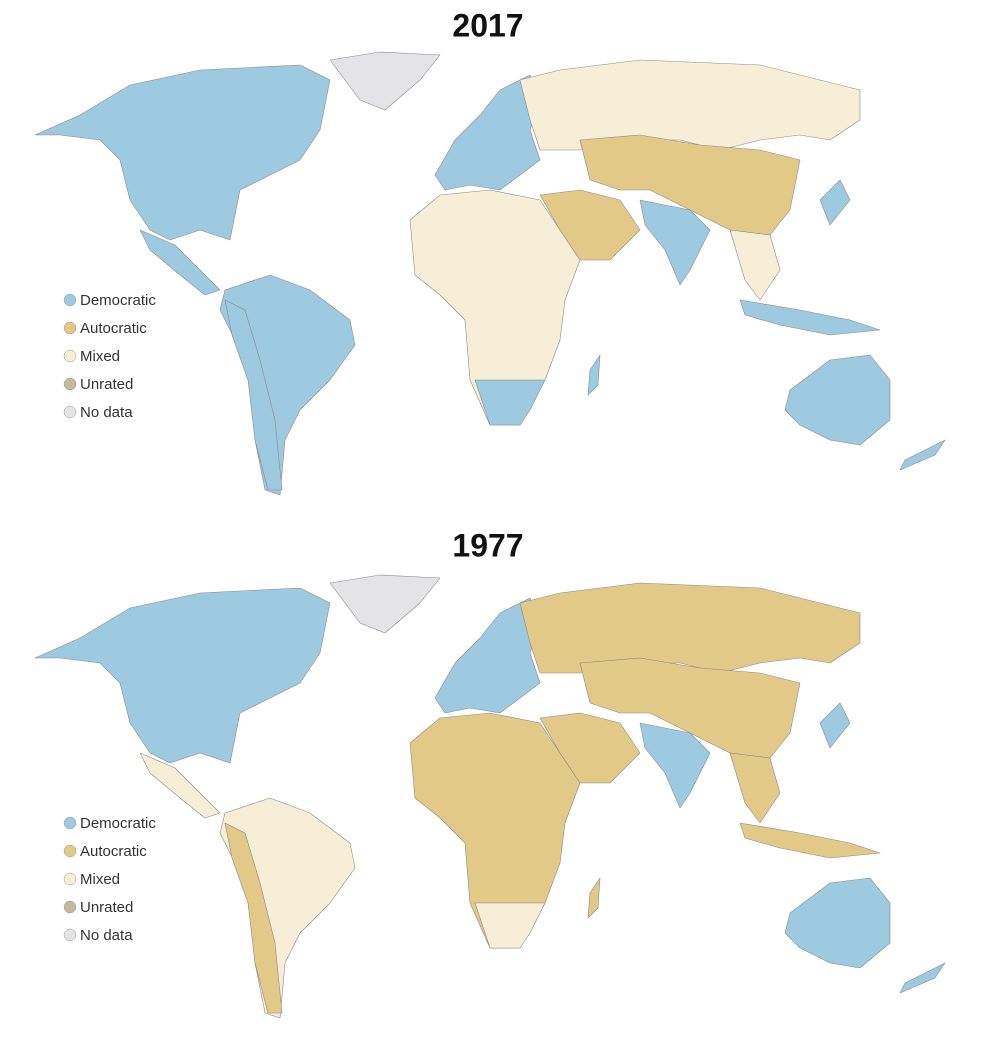 The image size is (1006, 1038). Describe the element at coordinates (487, 25) in the screenshot. I see `map-title: 2017` at that location.